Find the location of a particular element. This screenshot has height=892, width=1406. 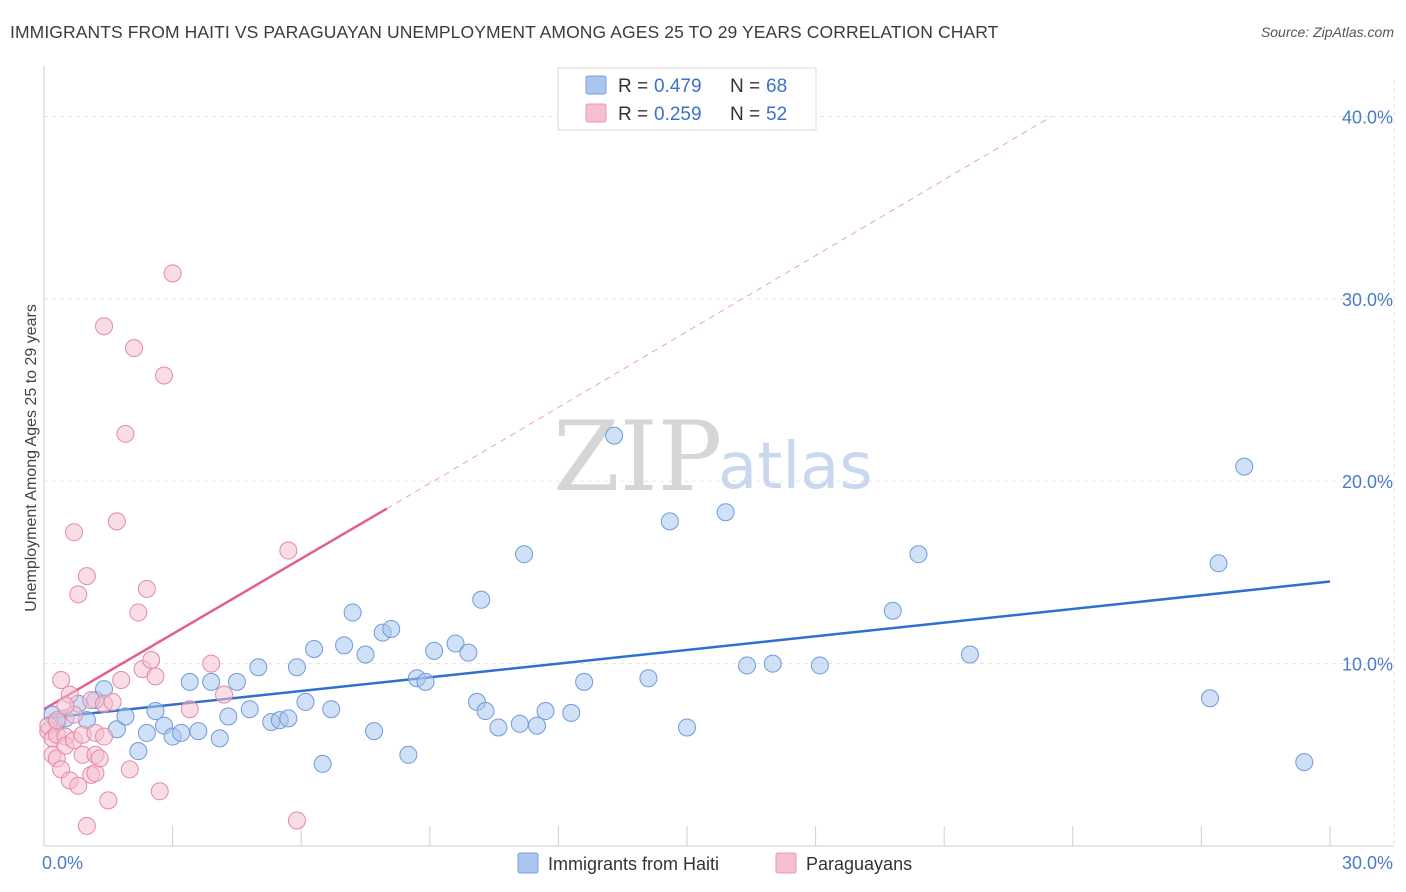

x-tick-label-min: 0.0% is located at coordinates (62, 863).